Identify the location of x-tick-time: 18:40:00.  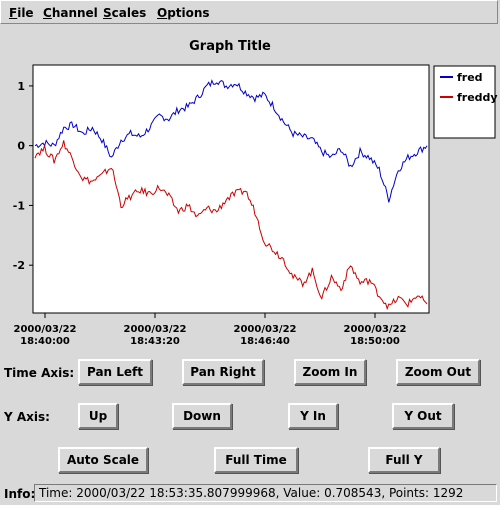
(45, 341).